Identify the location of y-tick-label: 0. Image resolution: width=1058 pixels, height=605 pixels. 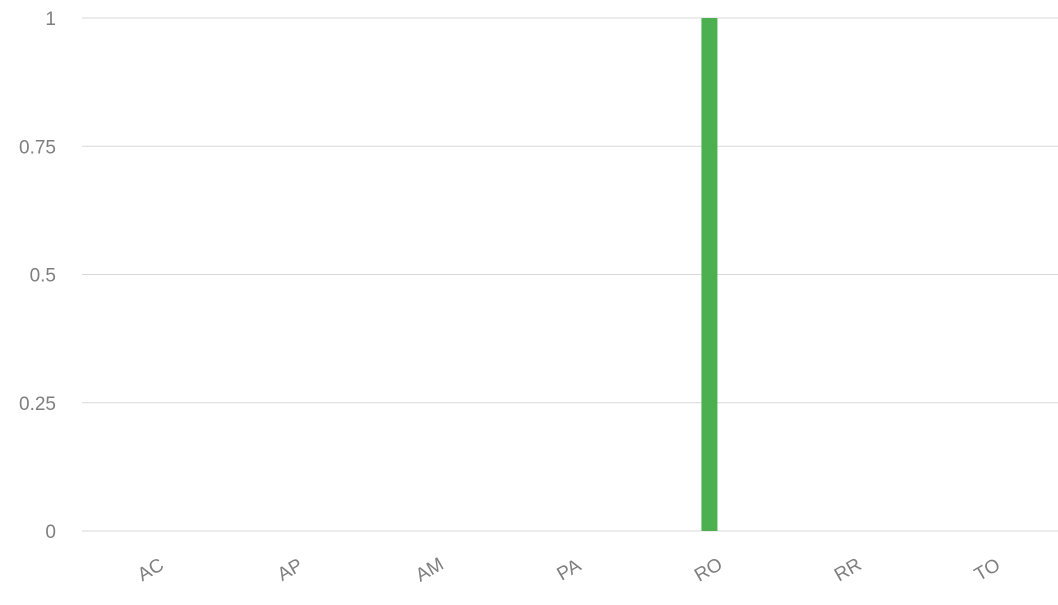
(50, 532).